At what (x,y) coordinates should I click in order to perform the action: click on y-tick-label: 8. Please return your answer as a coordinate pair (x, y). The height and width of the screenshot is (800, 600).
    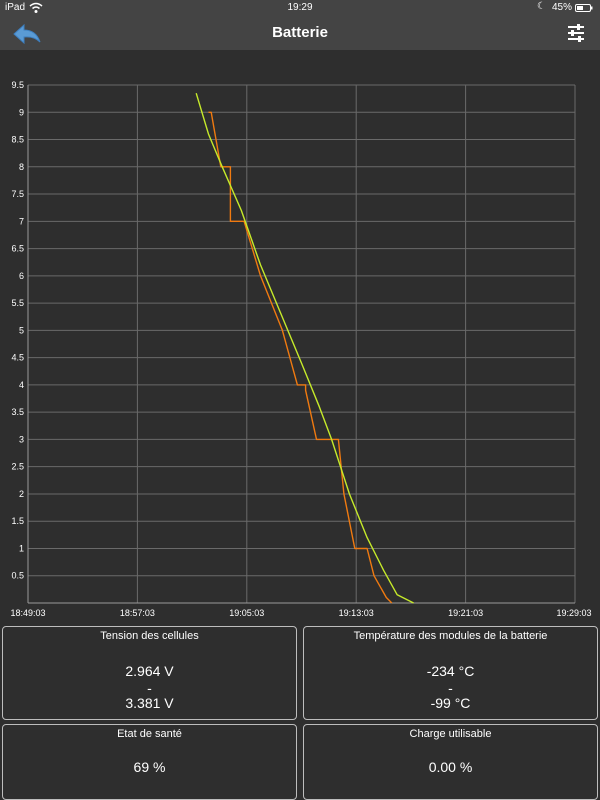
    Looking at the image, I should click on (21, 167).